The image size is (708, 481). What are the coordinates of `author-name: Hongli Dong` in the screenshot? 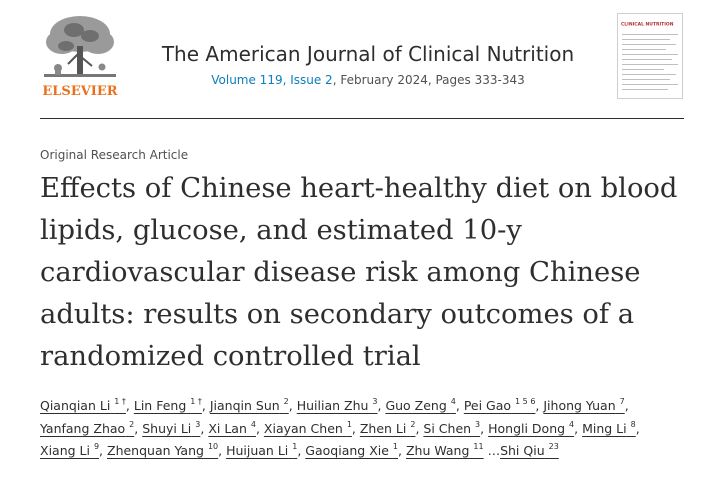 It's located at (527, 428).